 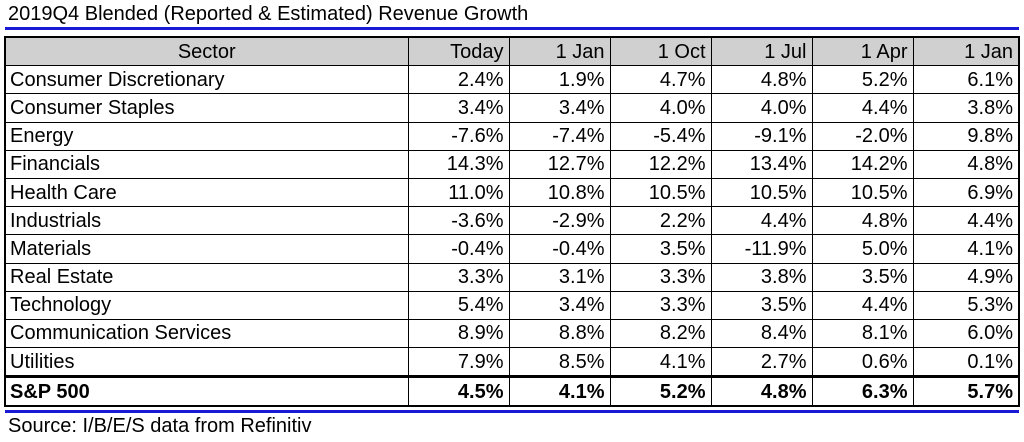 What do you see at coordinates (559, 277) in the screenshot?
I see `value-cell: 3.1%` at bounding box center [559, 277].